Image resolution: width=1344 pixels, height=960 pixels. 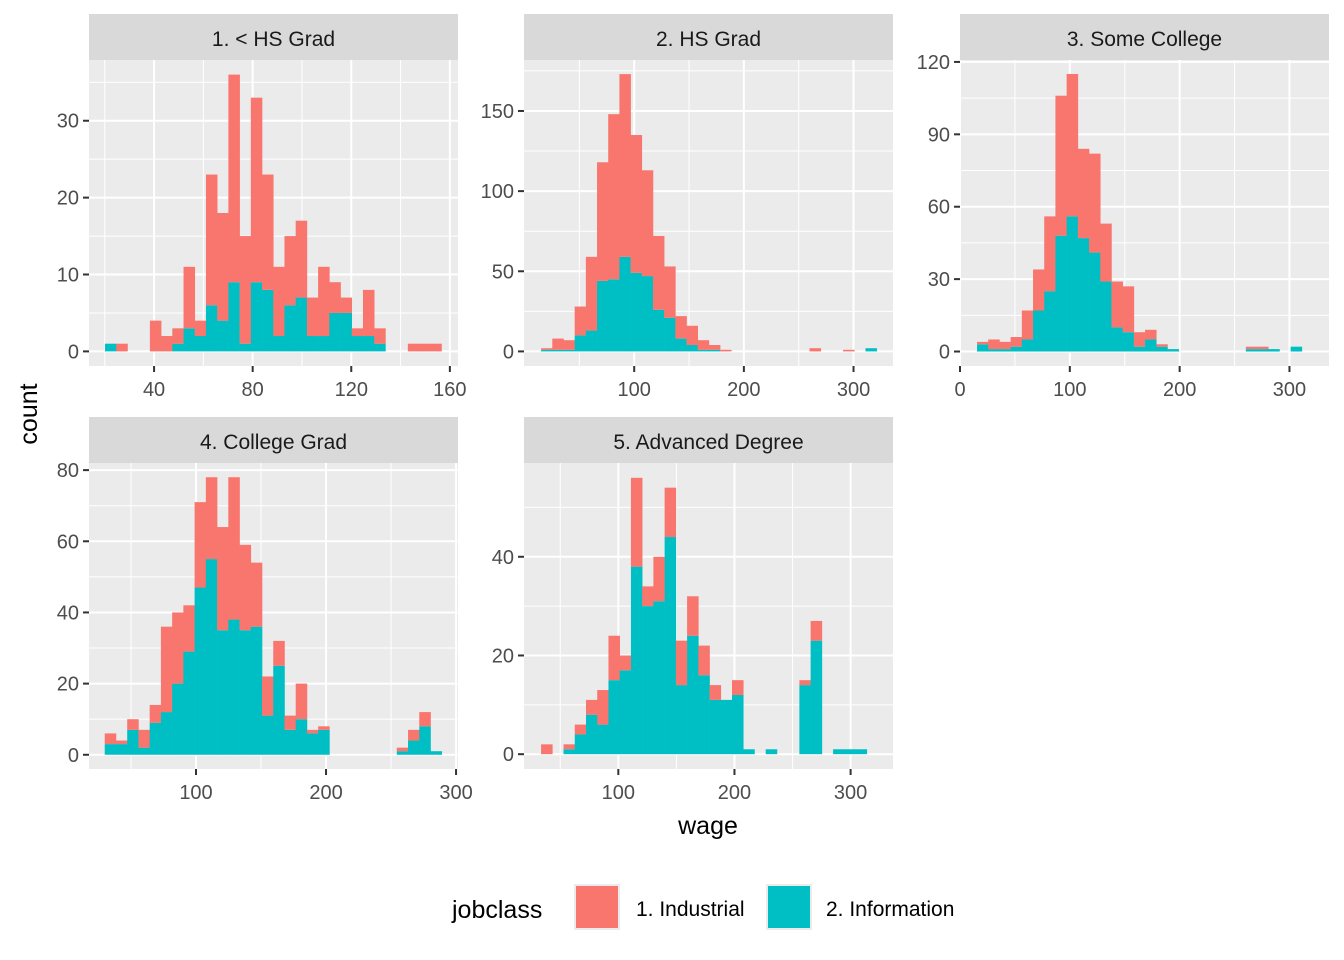 What do you see at coordinates (853, 390) in the screenshot?
I see `x-tick-label: 300` at bounding box center [853, 390].